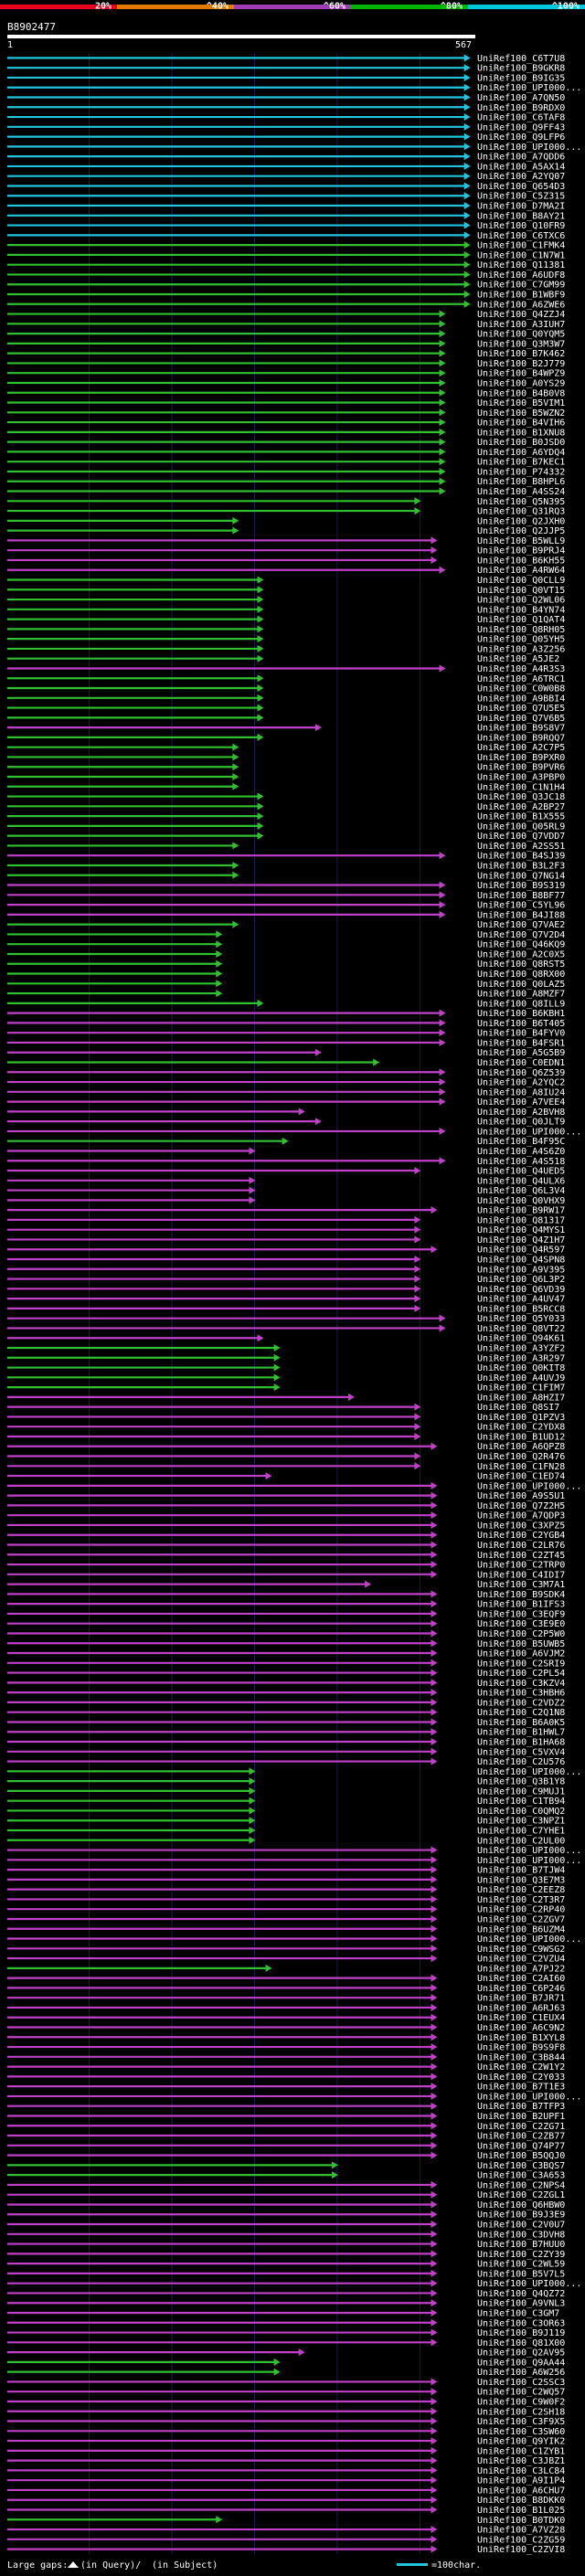  What do you see at coordinates (521, 1053) in the screenshot?
I see `hit-label: UniRef100_A5G5B9` at bounding box center [521, 1053].